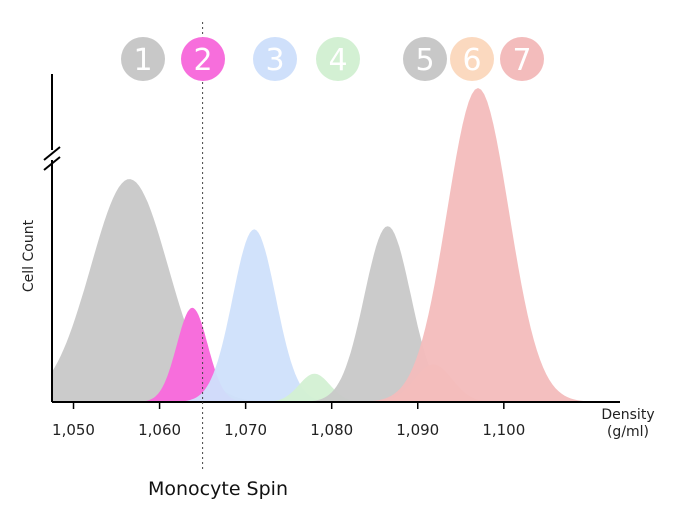 This screenshot has height=523, width=690. What do you see at coordinates (159, 430) in the screenshot?
I see `x-tick-label: 1,060` at bounding box center [159, 430].